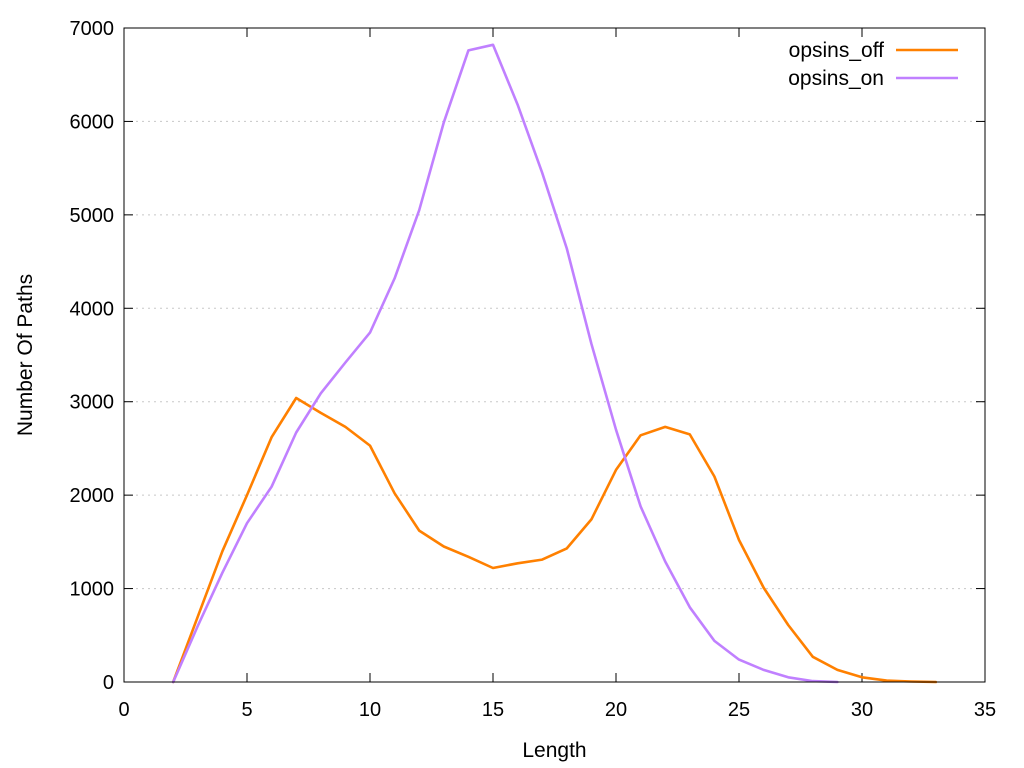 Image resolution: width=1024 pixels, height=768 pixels. What do you see at coordinates (123, 710) in the screenshot?
I see `x-tick-label: 0` at bounding box center [123, 710].